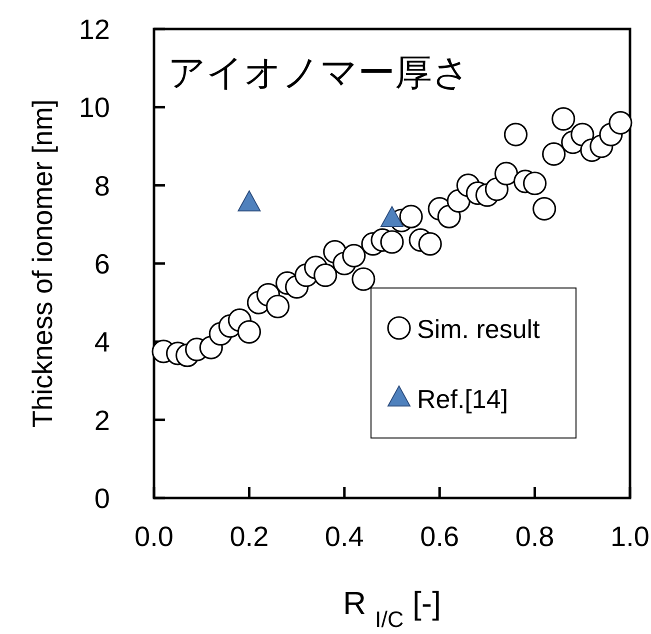 The width and height of the screenshot is (651, 634). I want to click on y-tick-label: 0, so click(102, 498).